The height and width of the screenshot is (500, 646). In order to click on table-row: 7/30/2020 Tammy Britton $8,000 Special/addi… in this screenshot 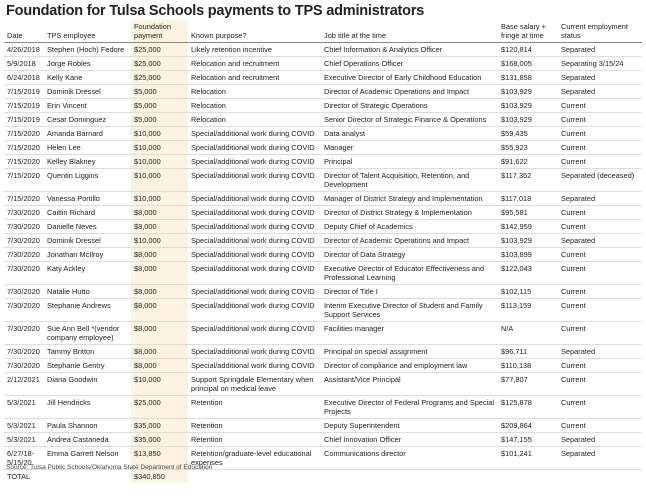, I will do `click(323, 351)`.